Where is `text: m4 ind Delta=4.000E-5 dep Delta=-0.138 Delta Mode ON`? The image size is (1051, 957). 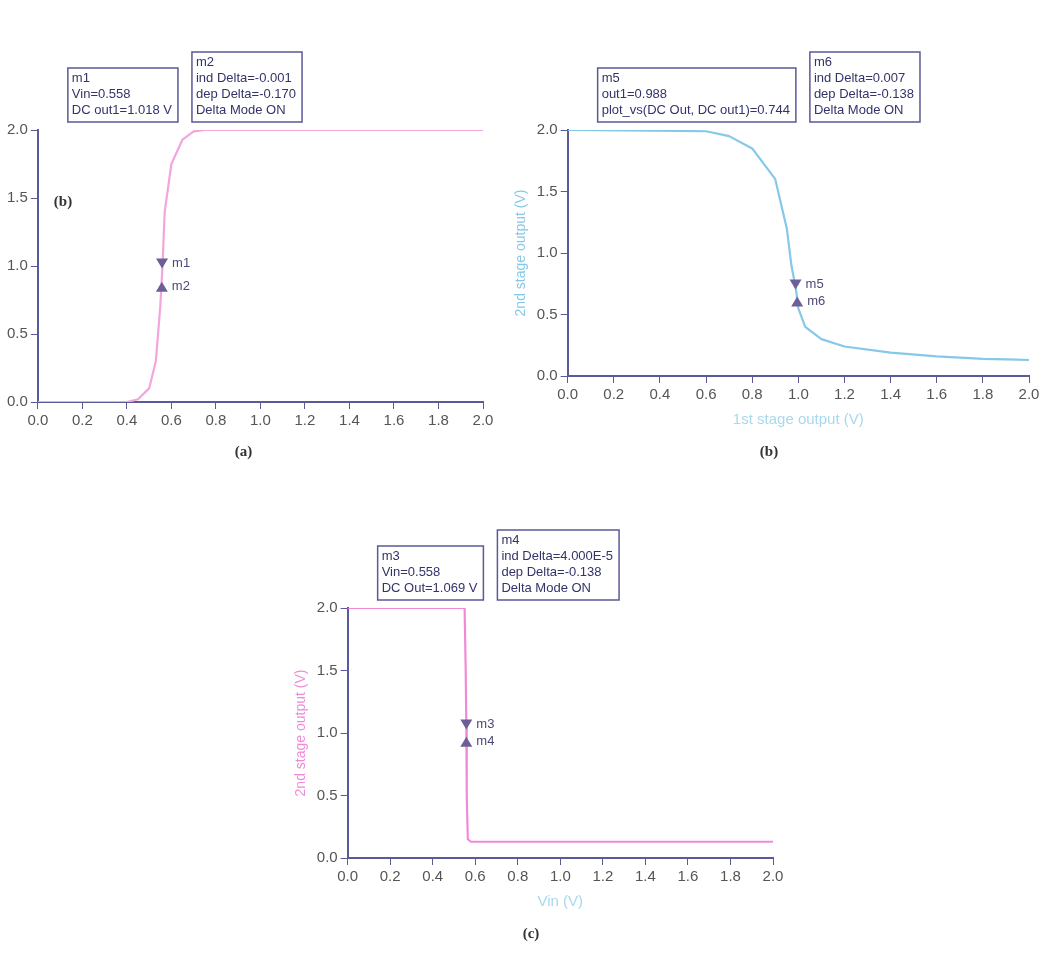 text: m4 ind Delta=4.000E-5 dep Delta=-0.138 Delta Mode ON is located at coordinates (557, 564).